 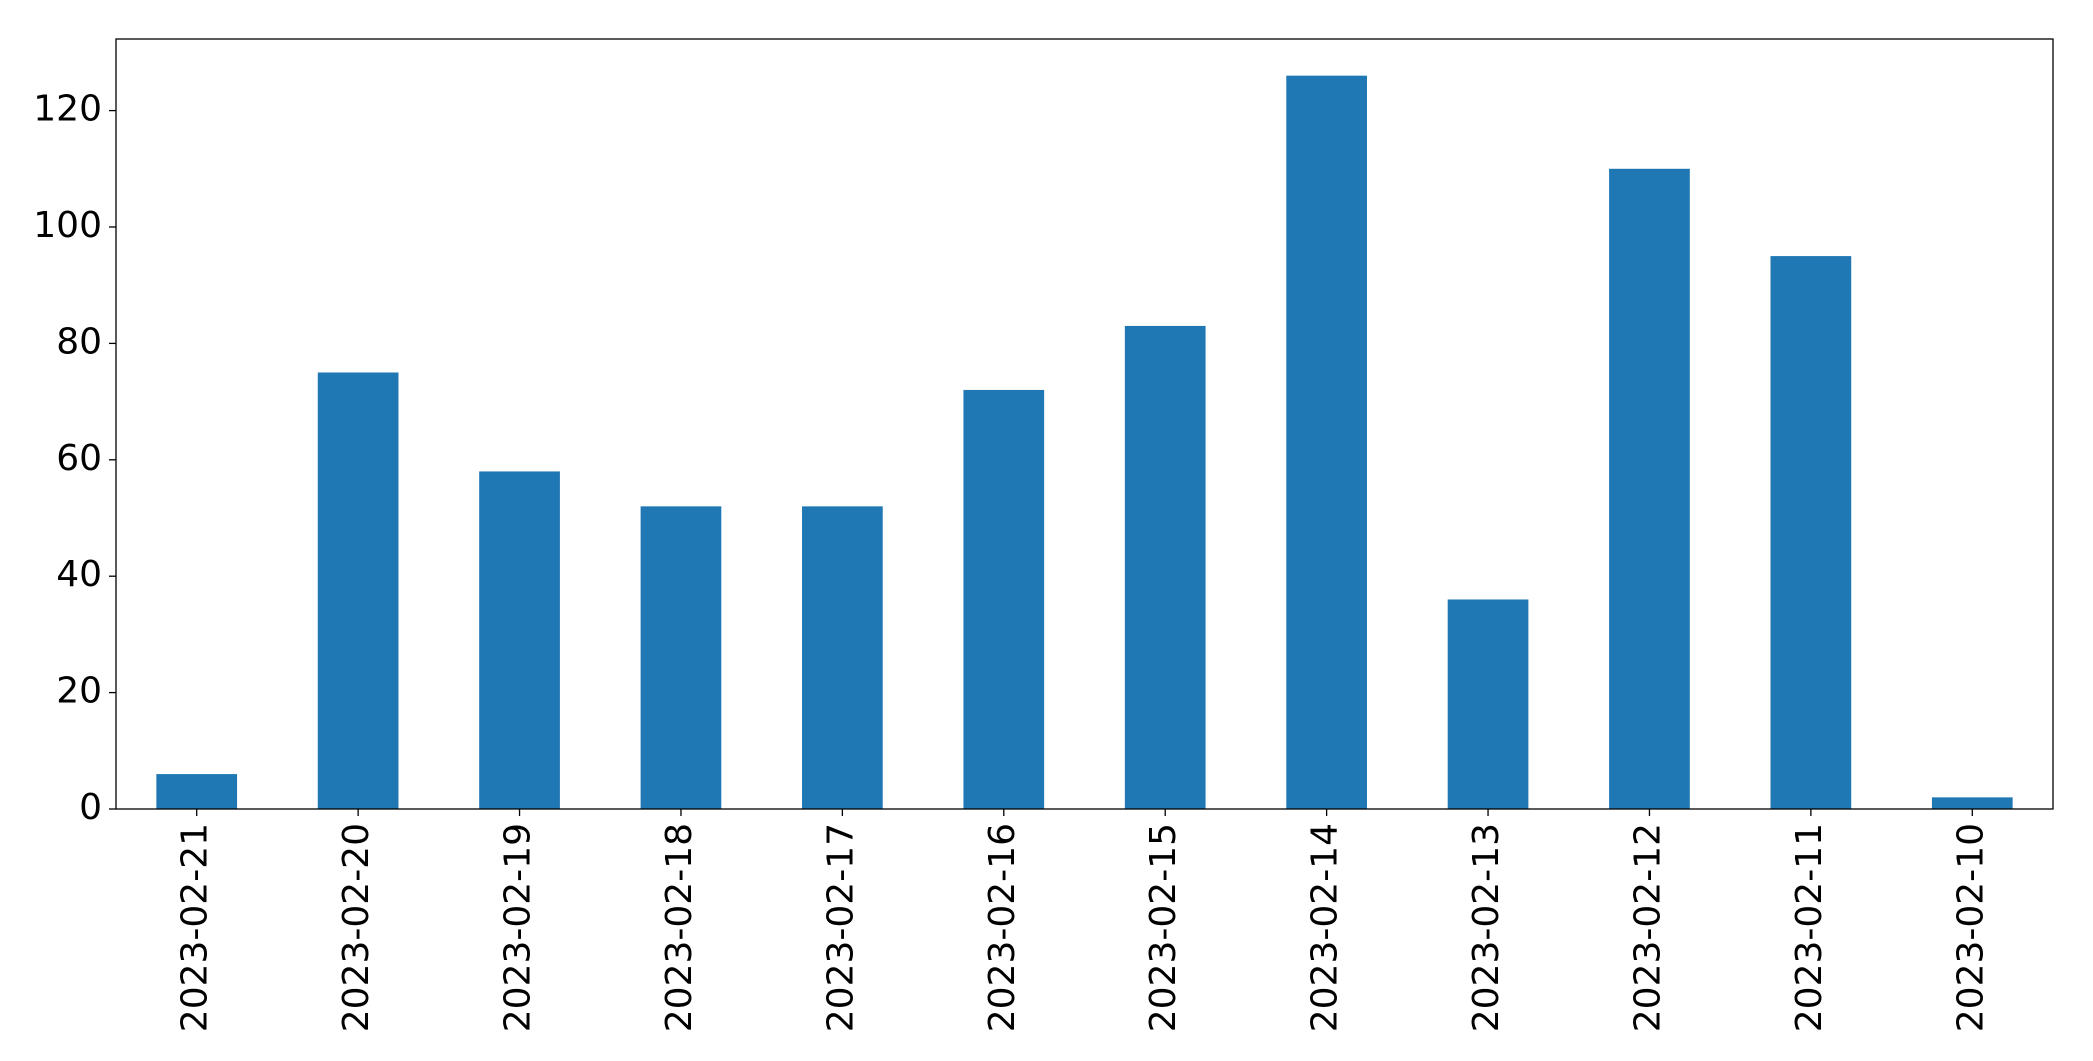 I want to click on x-tick-label: 2023-02-16, so click(x=1002, y=927).